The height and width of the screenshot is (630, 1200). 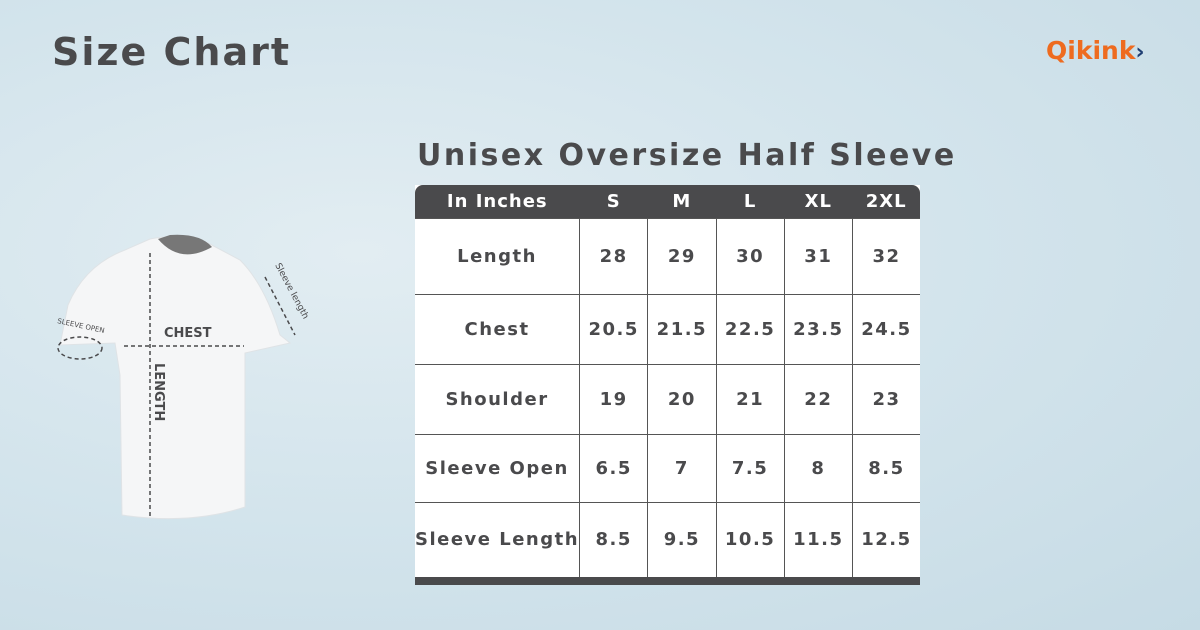 What do you see at coordinates (682, 399) in the screenshot?
I see `table-cell: 20` at bounding box center [682, 399].